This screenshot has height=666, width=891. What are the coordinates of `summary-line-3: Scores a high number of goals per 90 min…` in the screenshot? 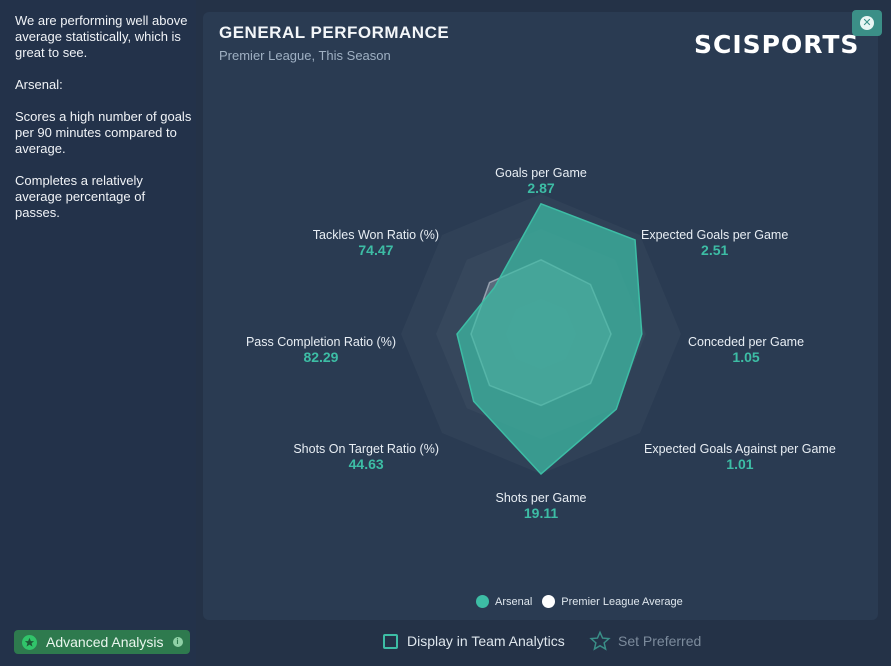 It's located at (103, 132).